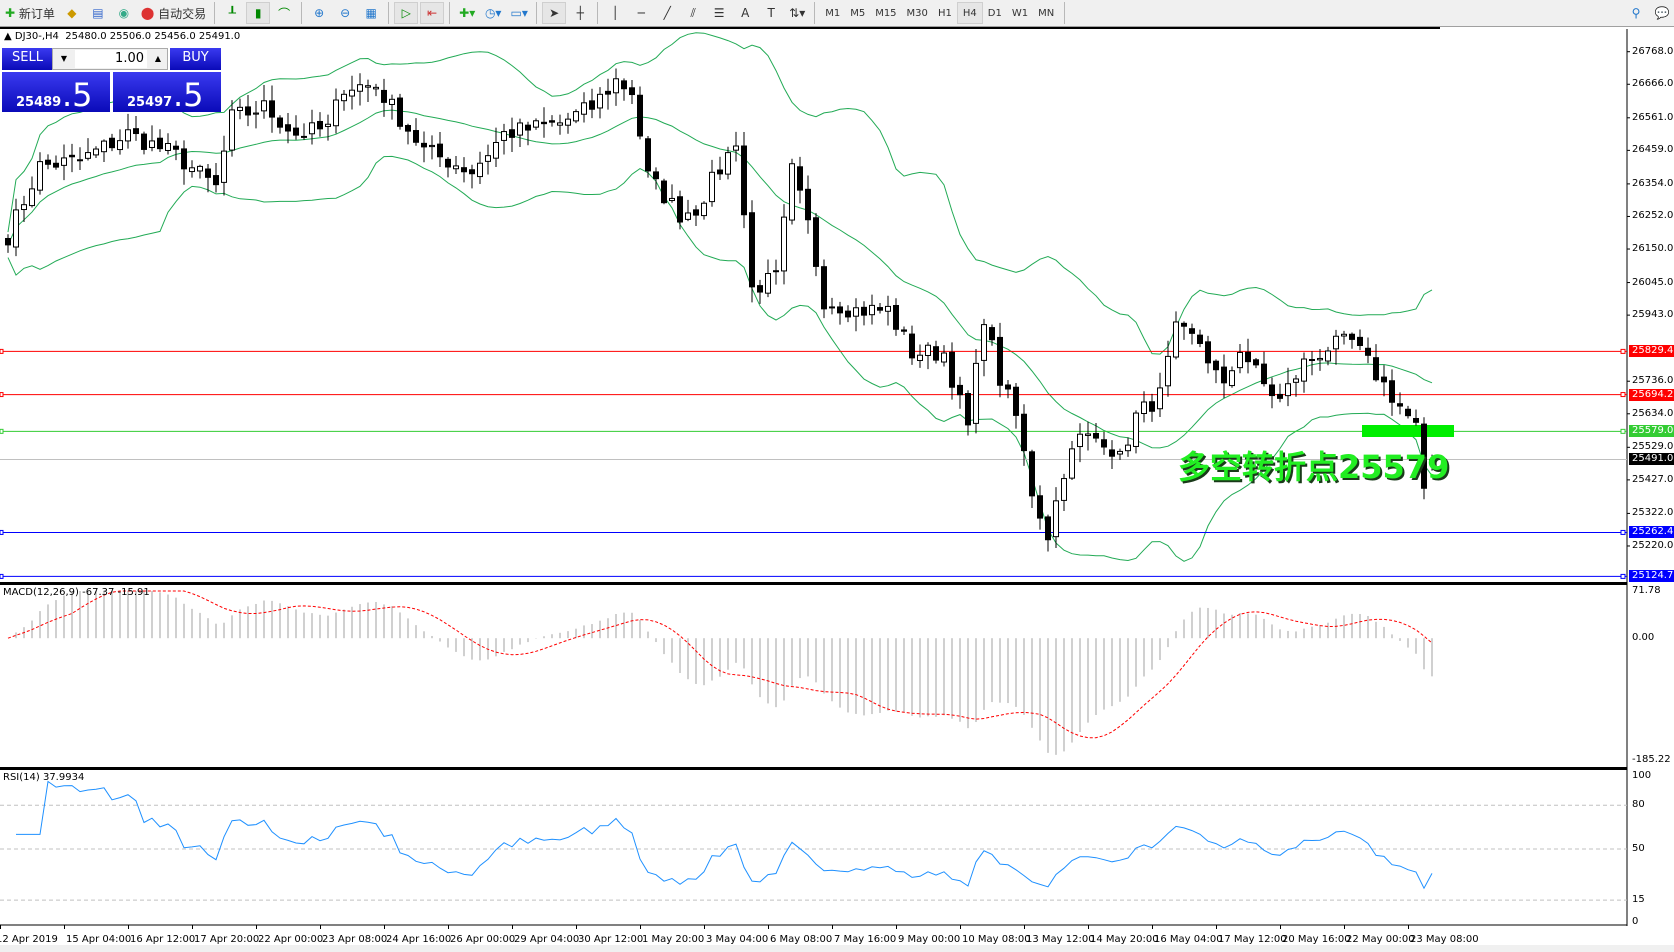  What do you see at coordinates (319, 13) in the screenshot?
I see `zoom-in-icon: ⊕` at bounding box center [319, 13].